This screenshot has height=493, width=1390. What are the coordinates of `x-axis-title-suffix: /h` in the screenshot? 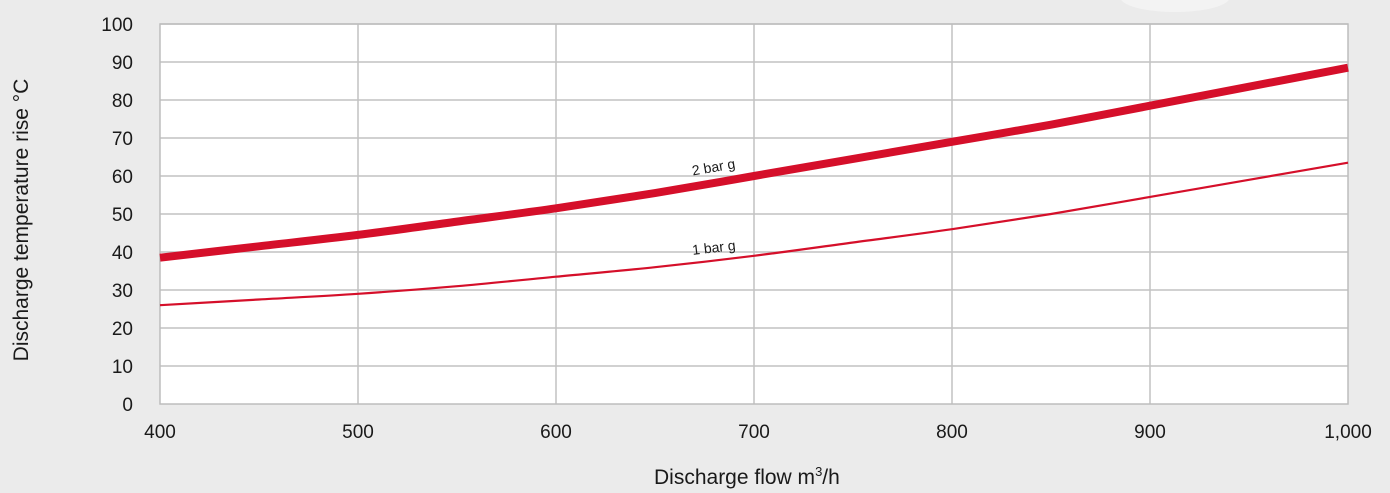 It's located at (831, 477).